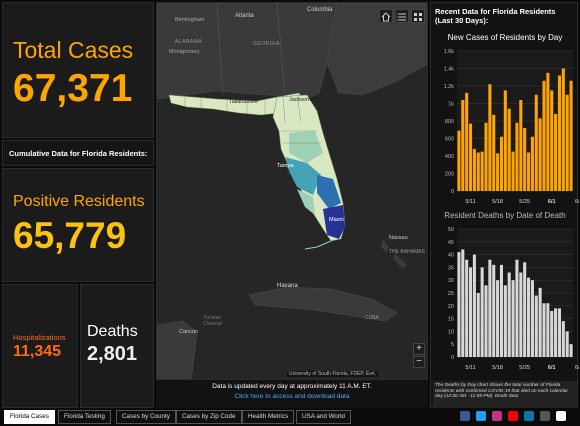 The height and width of the screenshot is (426, 580). What do you see at coordinates (146, 417) in the screenshot?
I see `tab-cases-by-county: Cases by County` at bounding box center [146, 417].